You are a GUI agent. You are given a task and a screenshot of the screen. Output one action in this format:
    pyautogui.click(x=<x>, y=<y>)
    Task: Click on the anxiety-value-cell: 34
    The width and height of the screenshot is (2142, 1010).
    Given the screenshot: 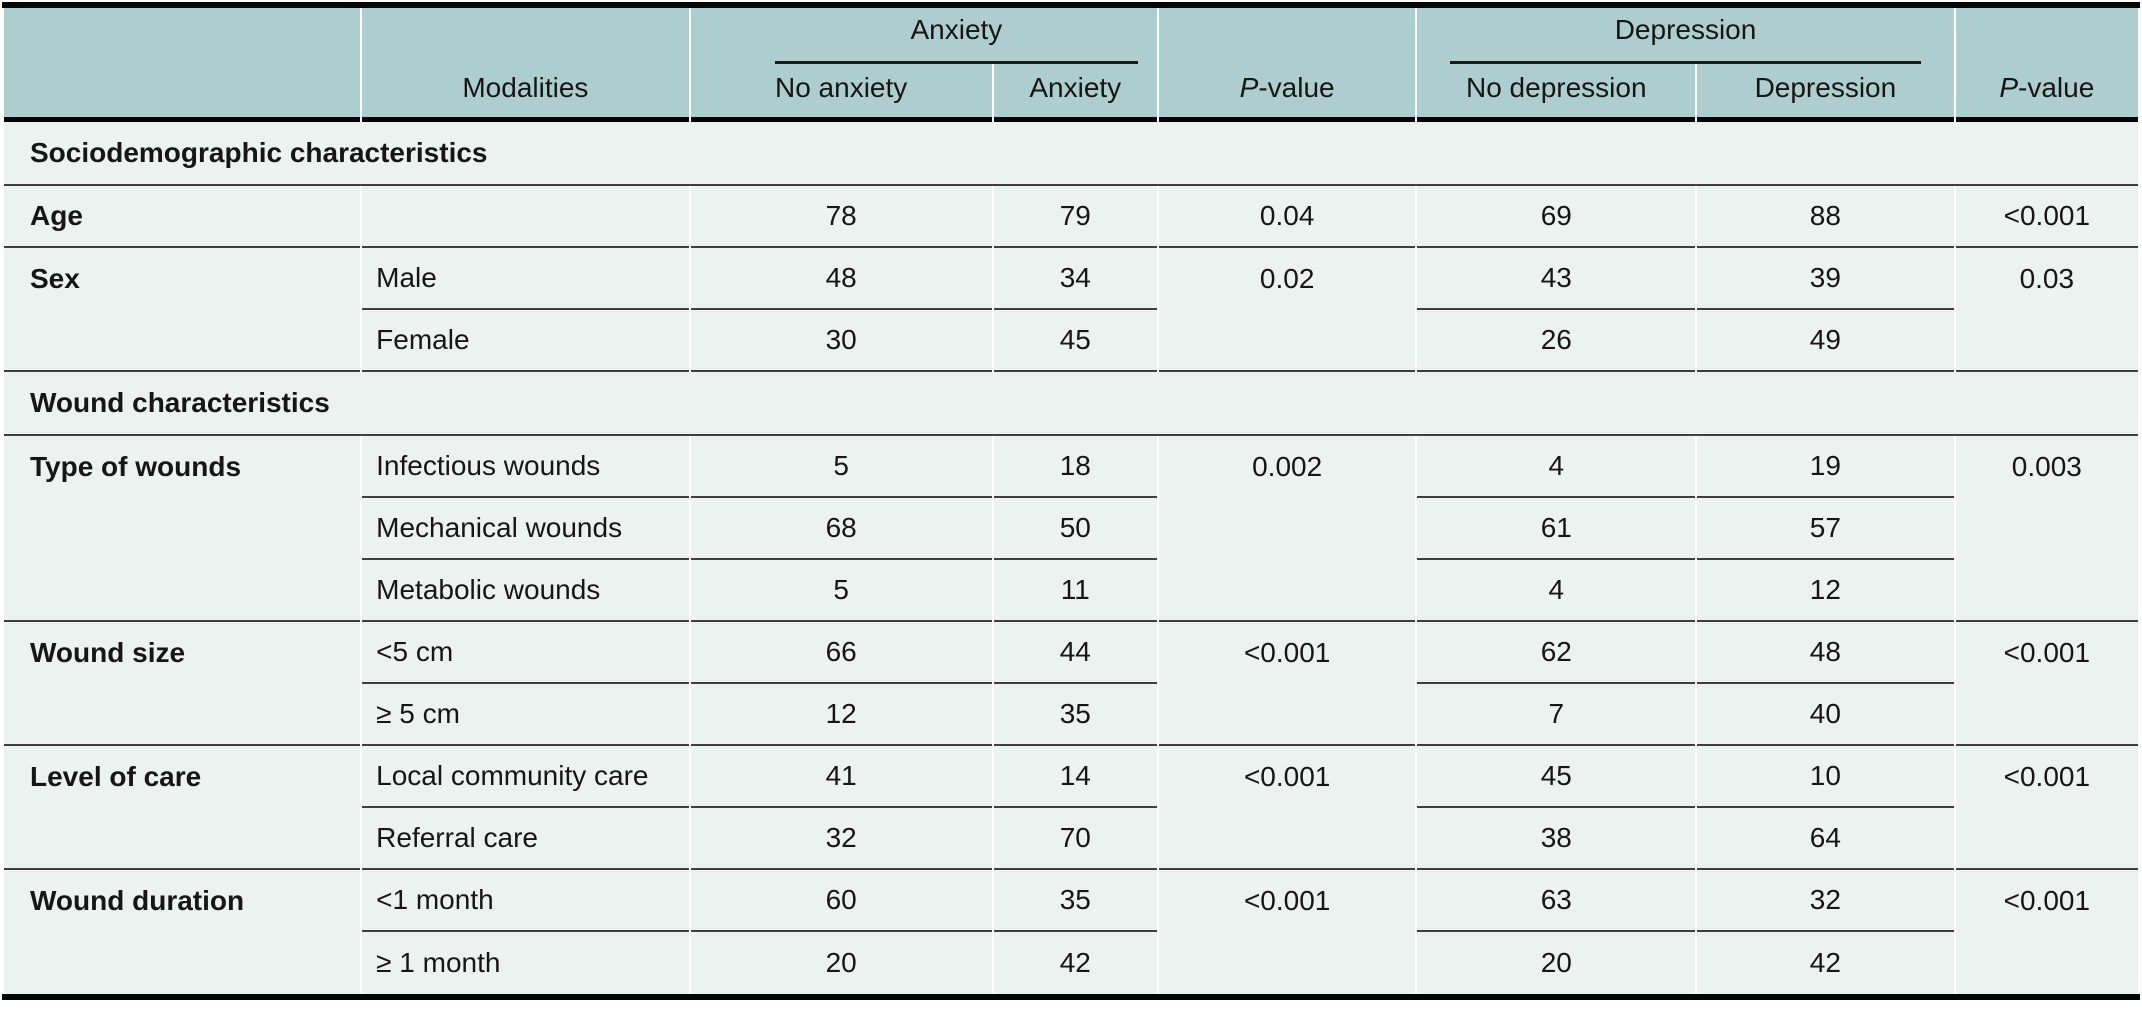 What is the action you would take?
    pyautogui.click(x=1075, y=279)
    